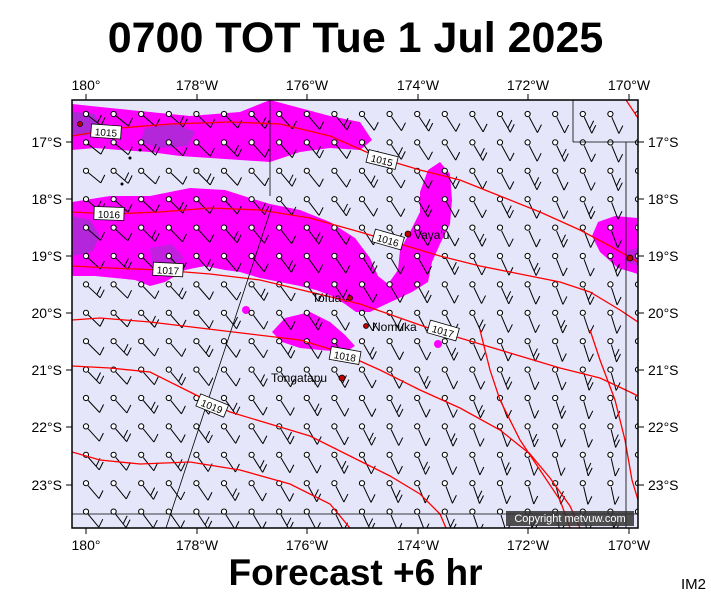 The image size is (711, 600). What do you see at coordinates (394, 327) in the screenshot?
I see `place-label-nomuka: Nomuka` at bounding box center [394, 327].